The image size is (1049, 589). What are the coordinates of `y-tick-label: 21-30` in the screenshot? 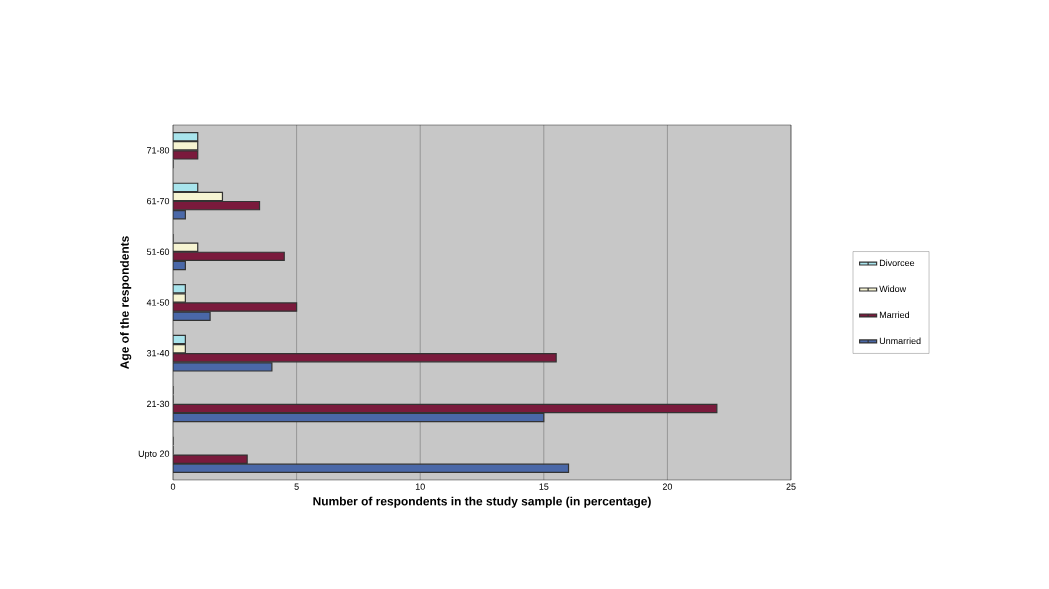 It's located at (158, 404).